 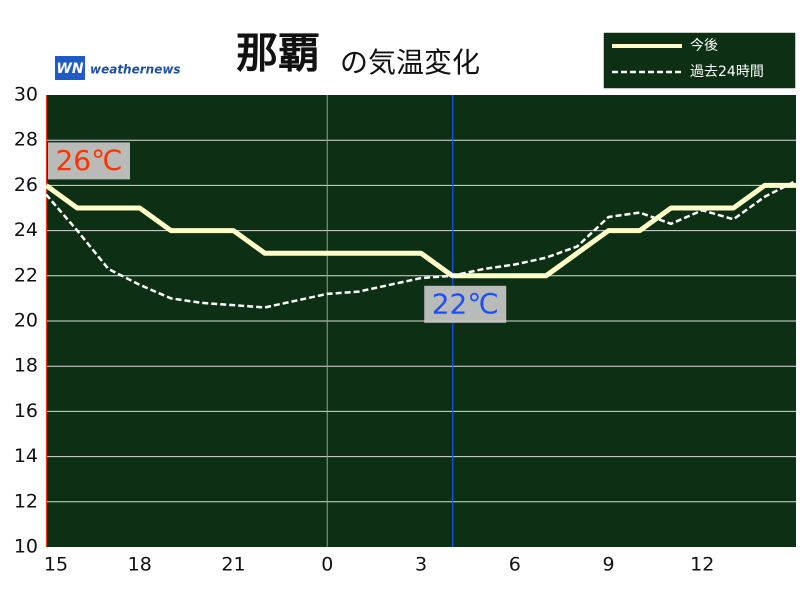 What do you see at coordinates (56, 565) in the screenshot?
I see `x-tick-label: 15` at bounding box center [56, 565].